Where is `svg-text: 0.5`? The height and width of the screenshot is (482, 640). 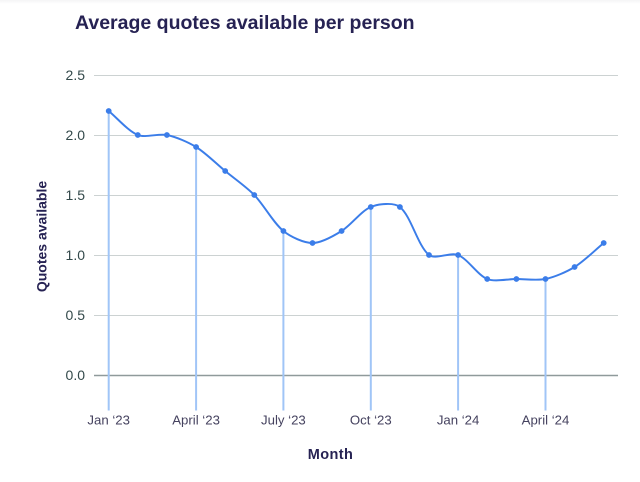
svg-text: 0.5 is located at coordinates (76, 315).